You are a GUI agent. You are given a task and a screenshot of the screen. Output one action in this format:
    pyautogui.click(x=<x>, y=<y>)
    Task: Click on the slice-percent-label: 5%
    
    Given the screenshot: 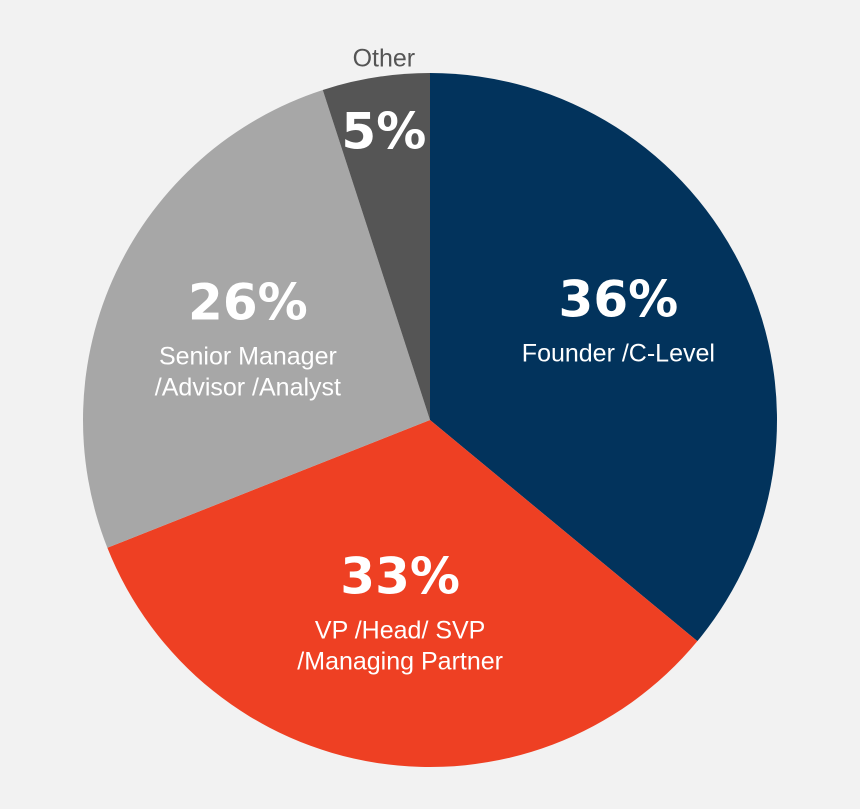 What is the action you would take?
    pyautogui.click(x=383, y=132)
    